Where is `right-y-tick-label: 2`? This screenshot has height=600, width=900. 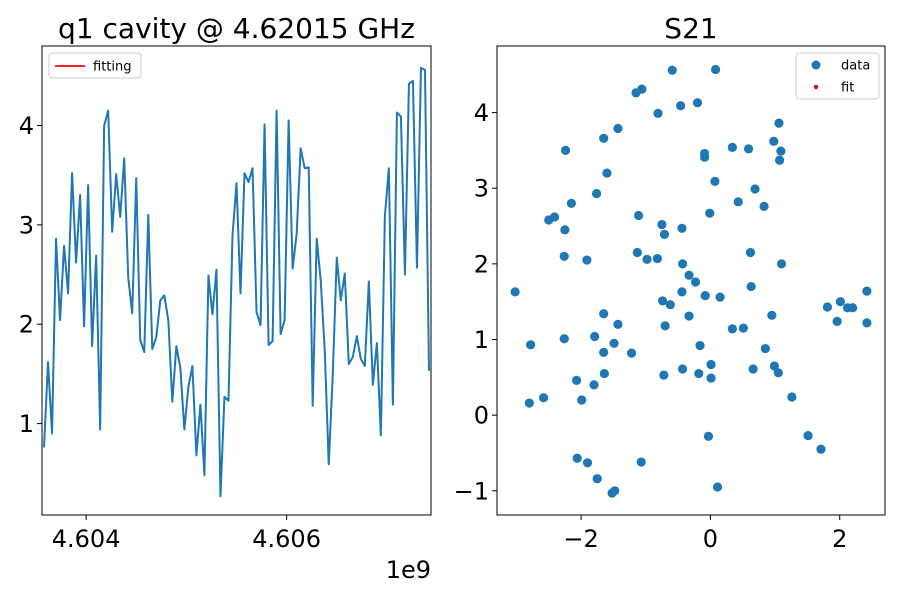
right-y-tick-label: 2 is located at coordinates (481, 264).